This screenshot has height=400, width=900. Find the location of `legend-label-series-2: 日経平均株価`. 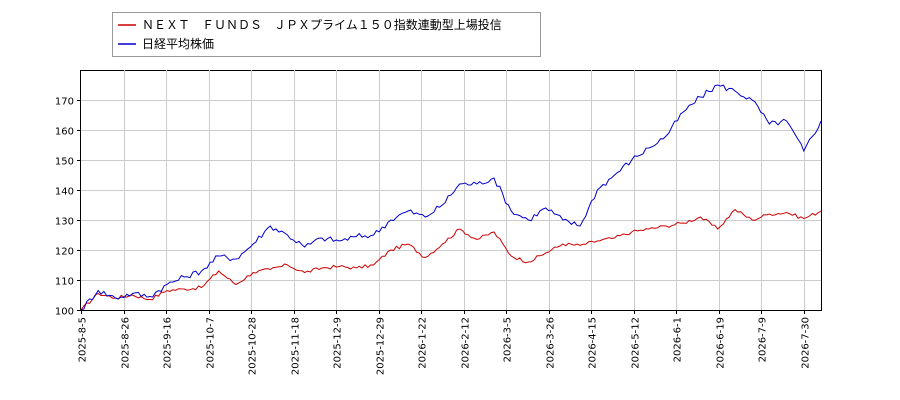

legend-label-series-2: 日経平均株価 is located at coordinates (178, 43).